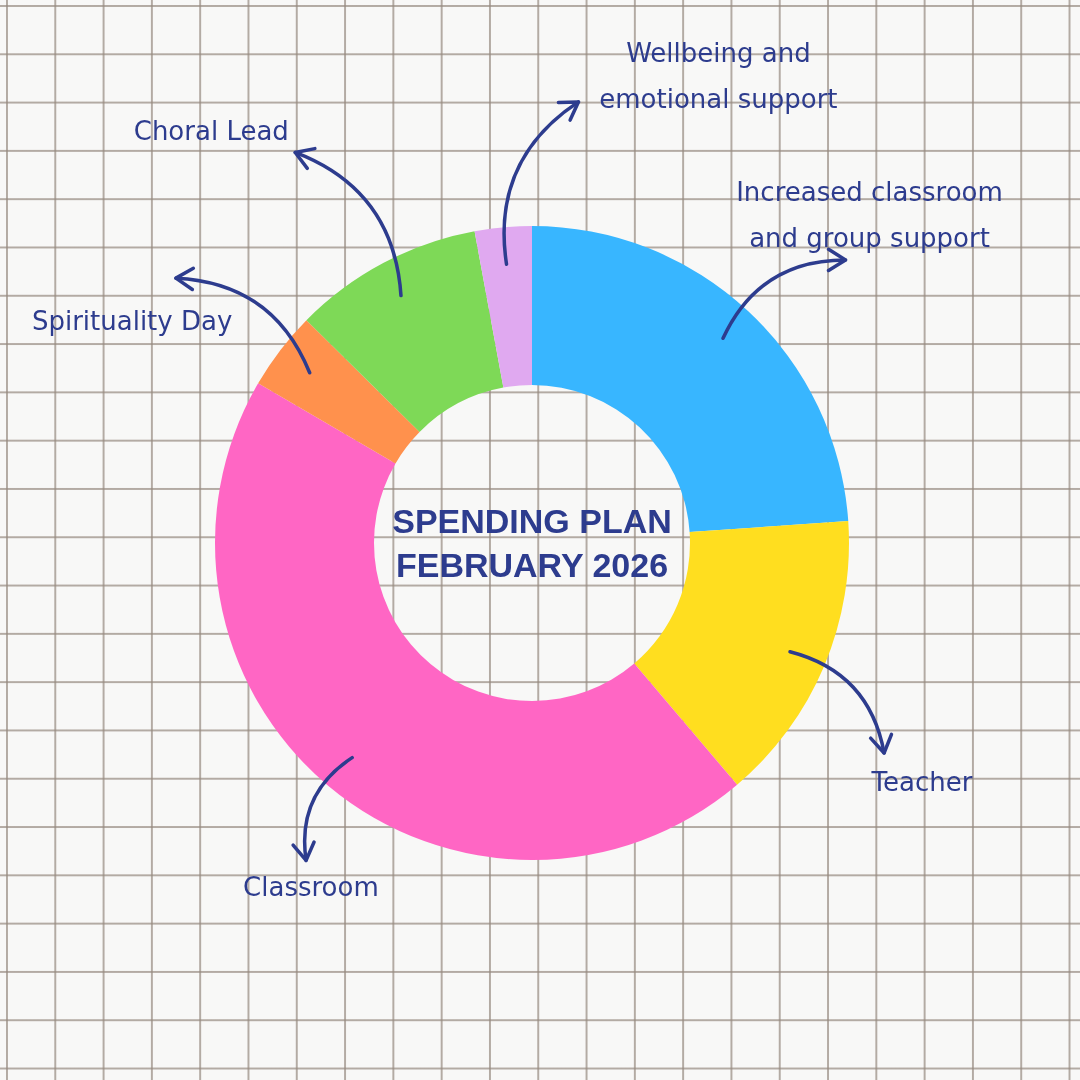 The height and width of the screenshot is (1080, 1080). What do you see at coordinates (718, 76) in the screenshot?
I see `slice-label: Wellbeing and emotional support` at bounding box center [718, 76].